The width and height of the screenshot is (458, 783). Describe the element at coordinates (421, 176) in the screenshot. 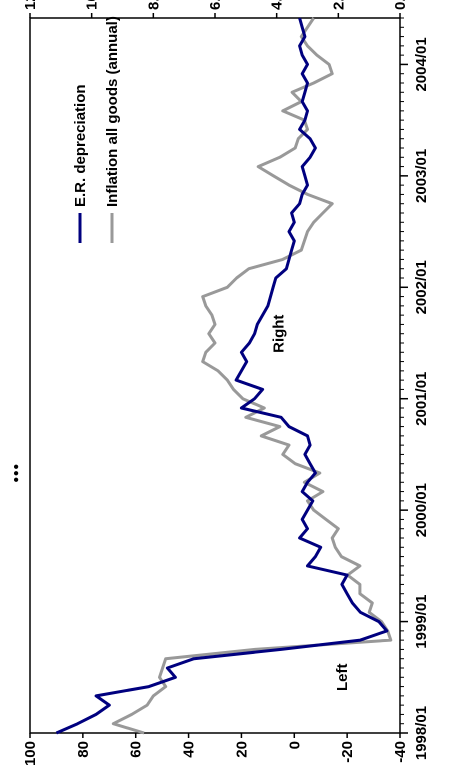

I see `x-axis-tick-label: 2003/01` at that location.